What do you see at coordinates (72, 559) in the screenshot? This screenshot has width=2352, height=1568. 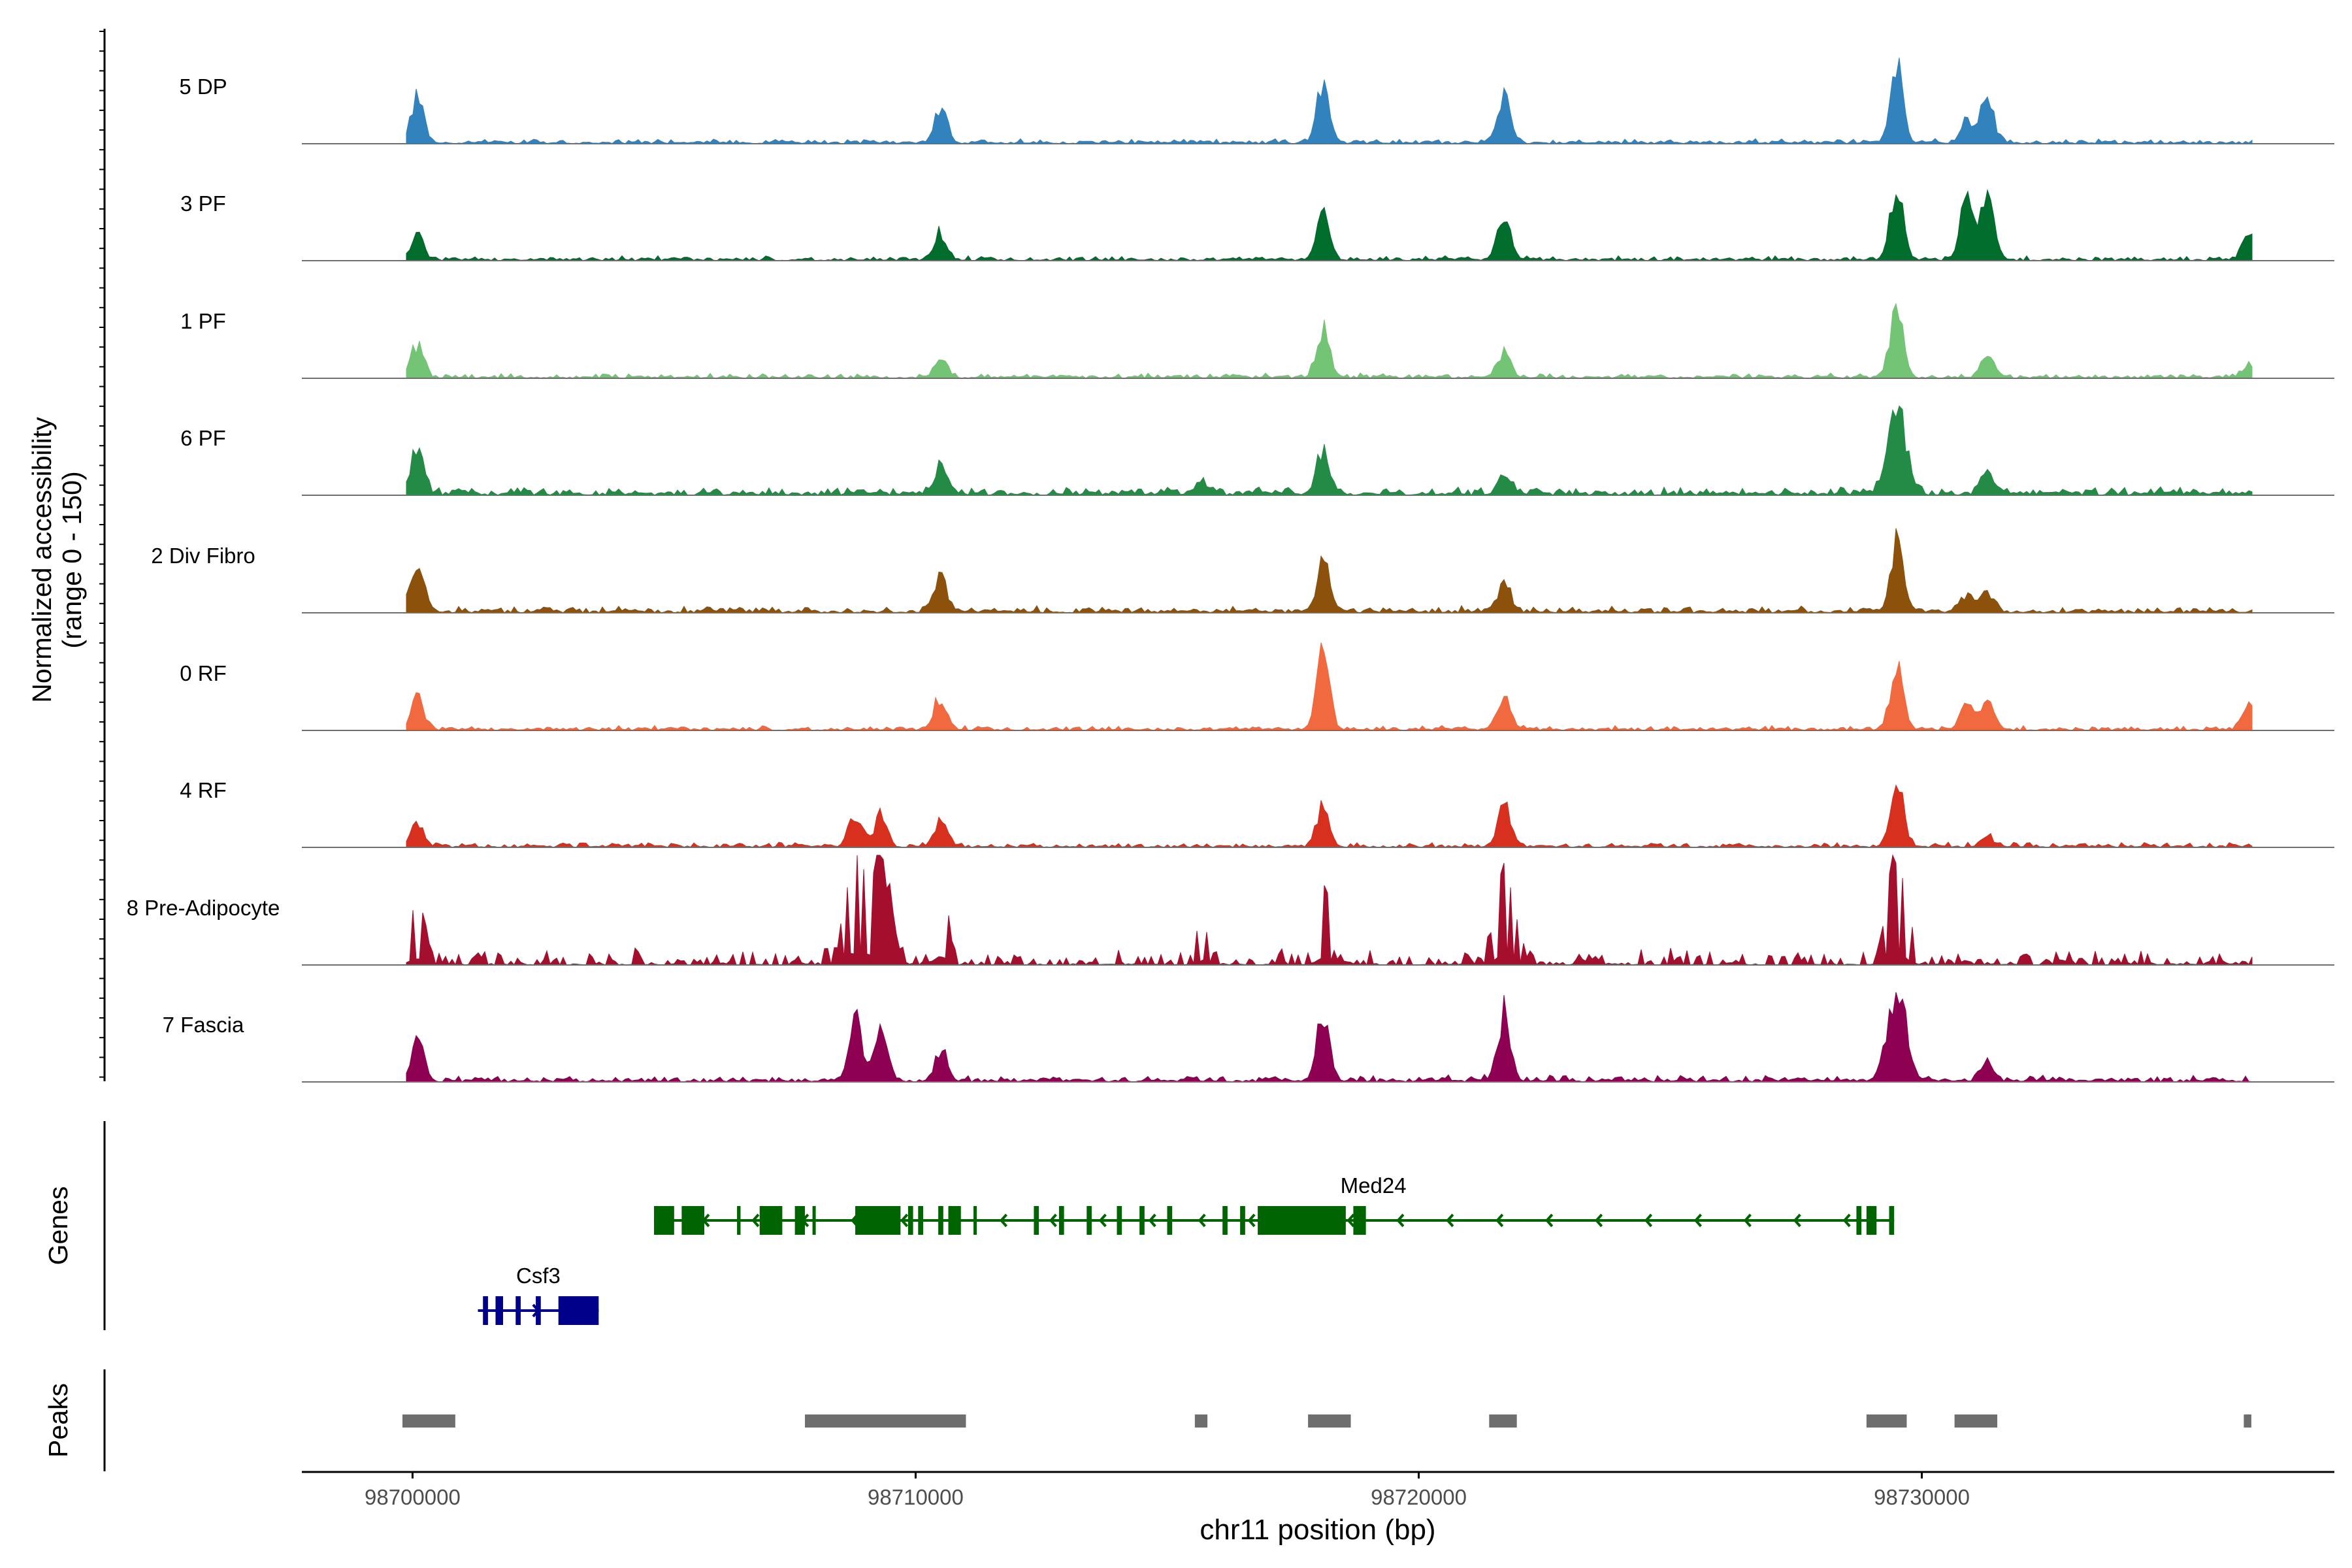 I see `coverage-y-label-line2: (range 0 - 150)` at bounding box center [72, 559].